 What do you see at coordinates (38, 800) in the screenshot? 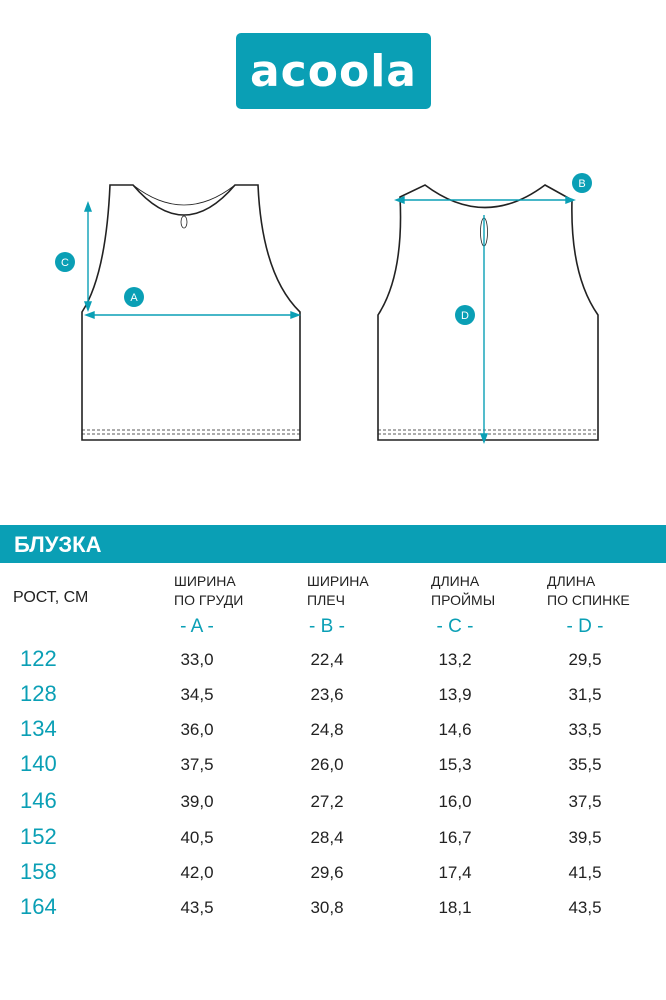
I see `row-height: 146` at bounding box center [38, 800].